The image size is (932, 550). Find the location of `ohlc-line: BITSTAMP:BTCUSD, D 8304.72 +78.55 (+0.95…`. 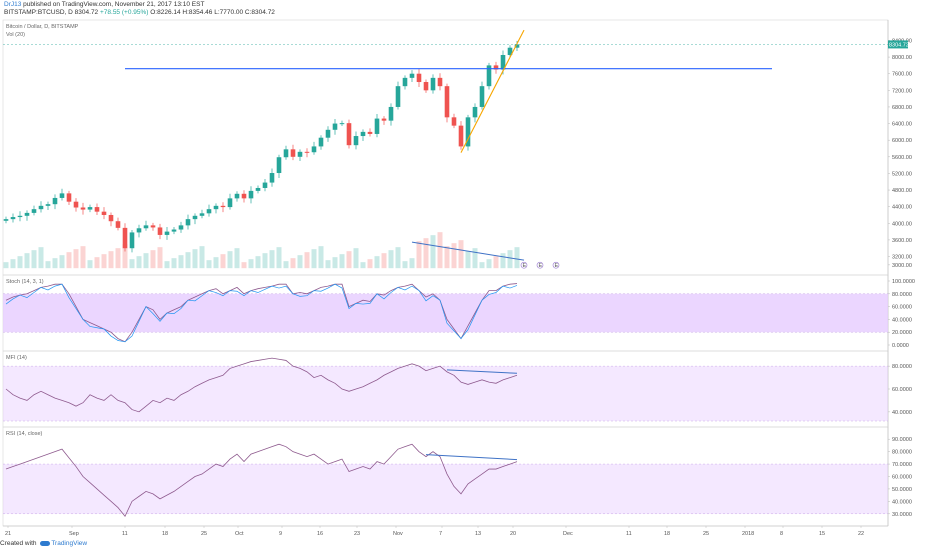

ohlc-line: BITSTAMP:BTCUSD, D 8304.72 +78.55 (+0.95… is located at coordinates (139, 13).